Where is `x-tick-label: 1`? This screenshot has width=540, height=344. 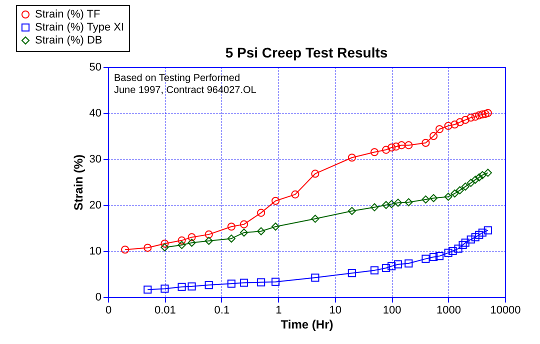
x-tick-label: 1 is located at coordinates (279, 310).